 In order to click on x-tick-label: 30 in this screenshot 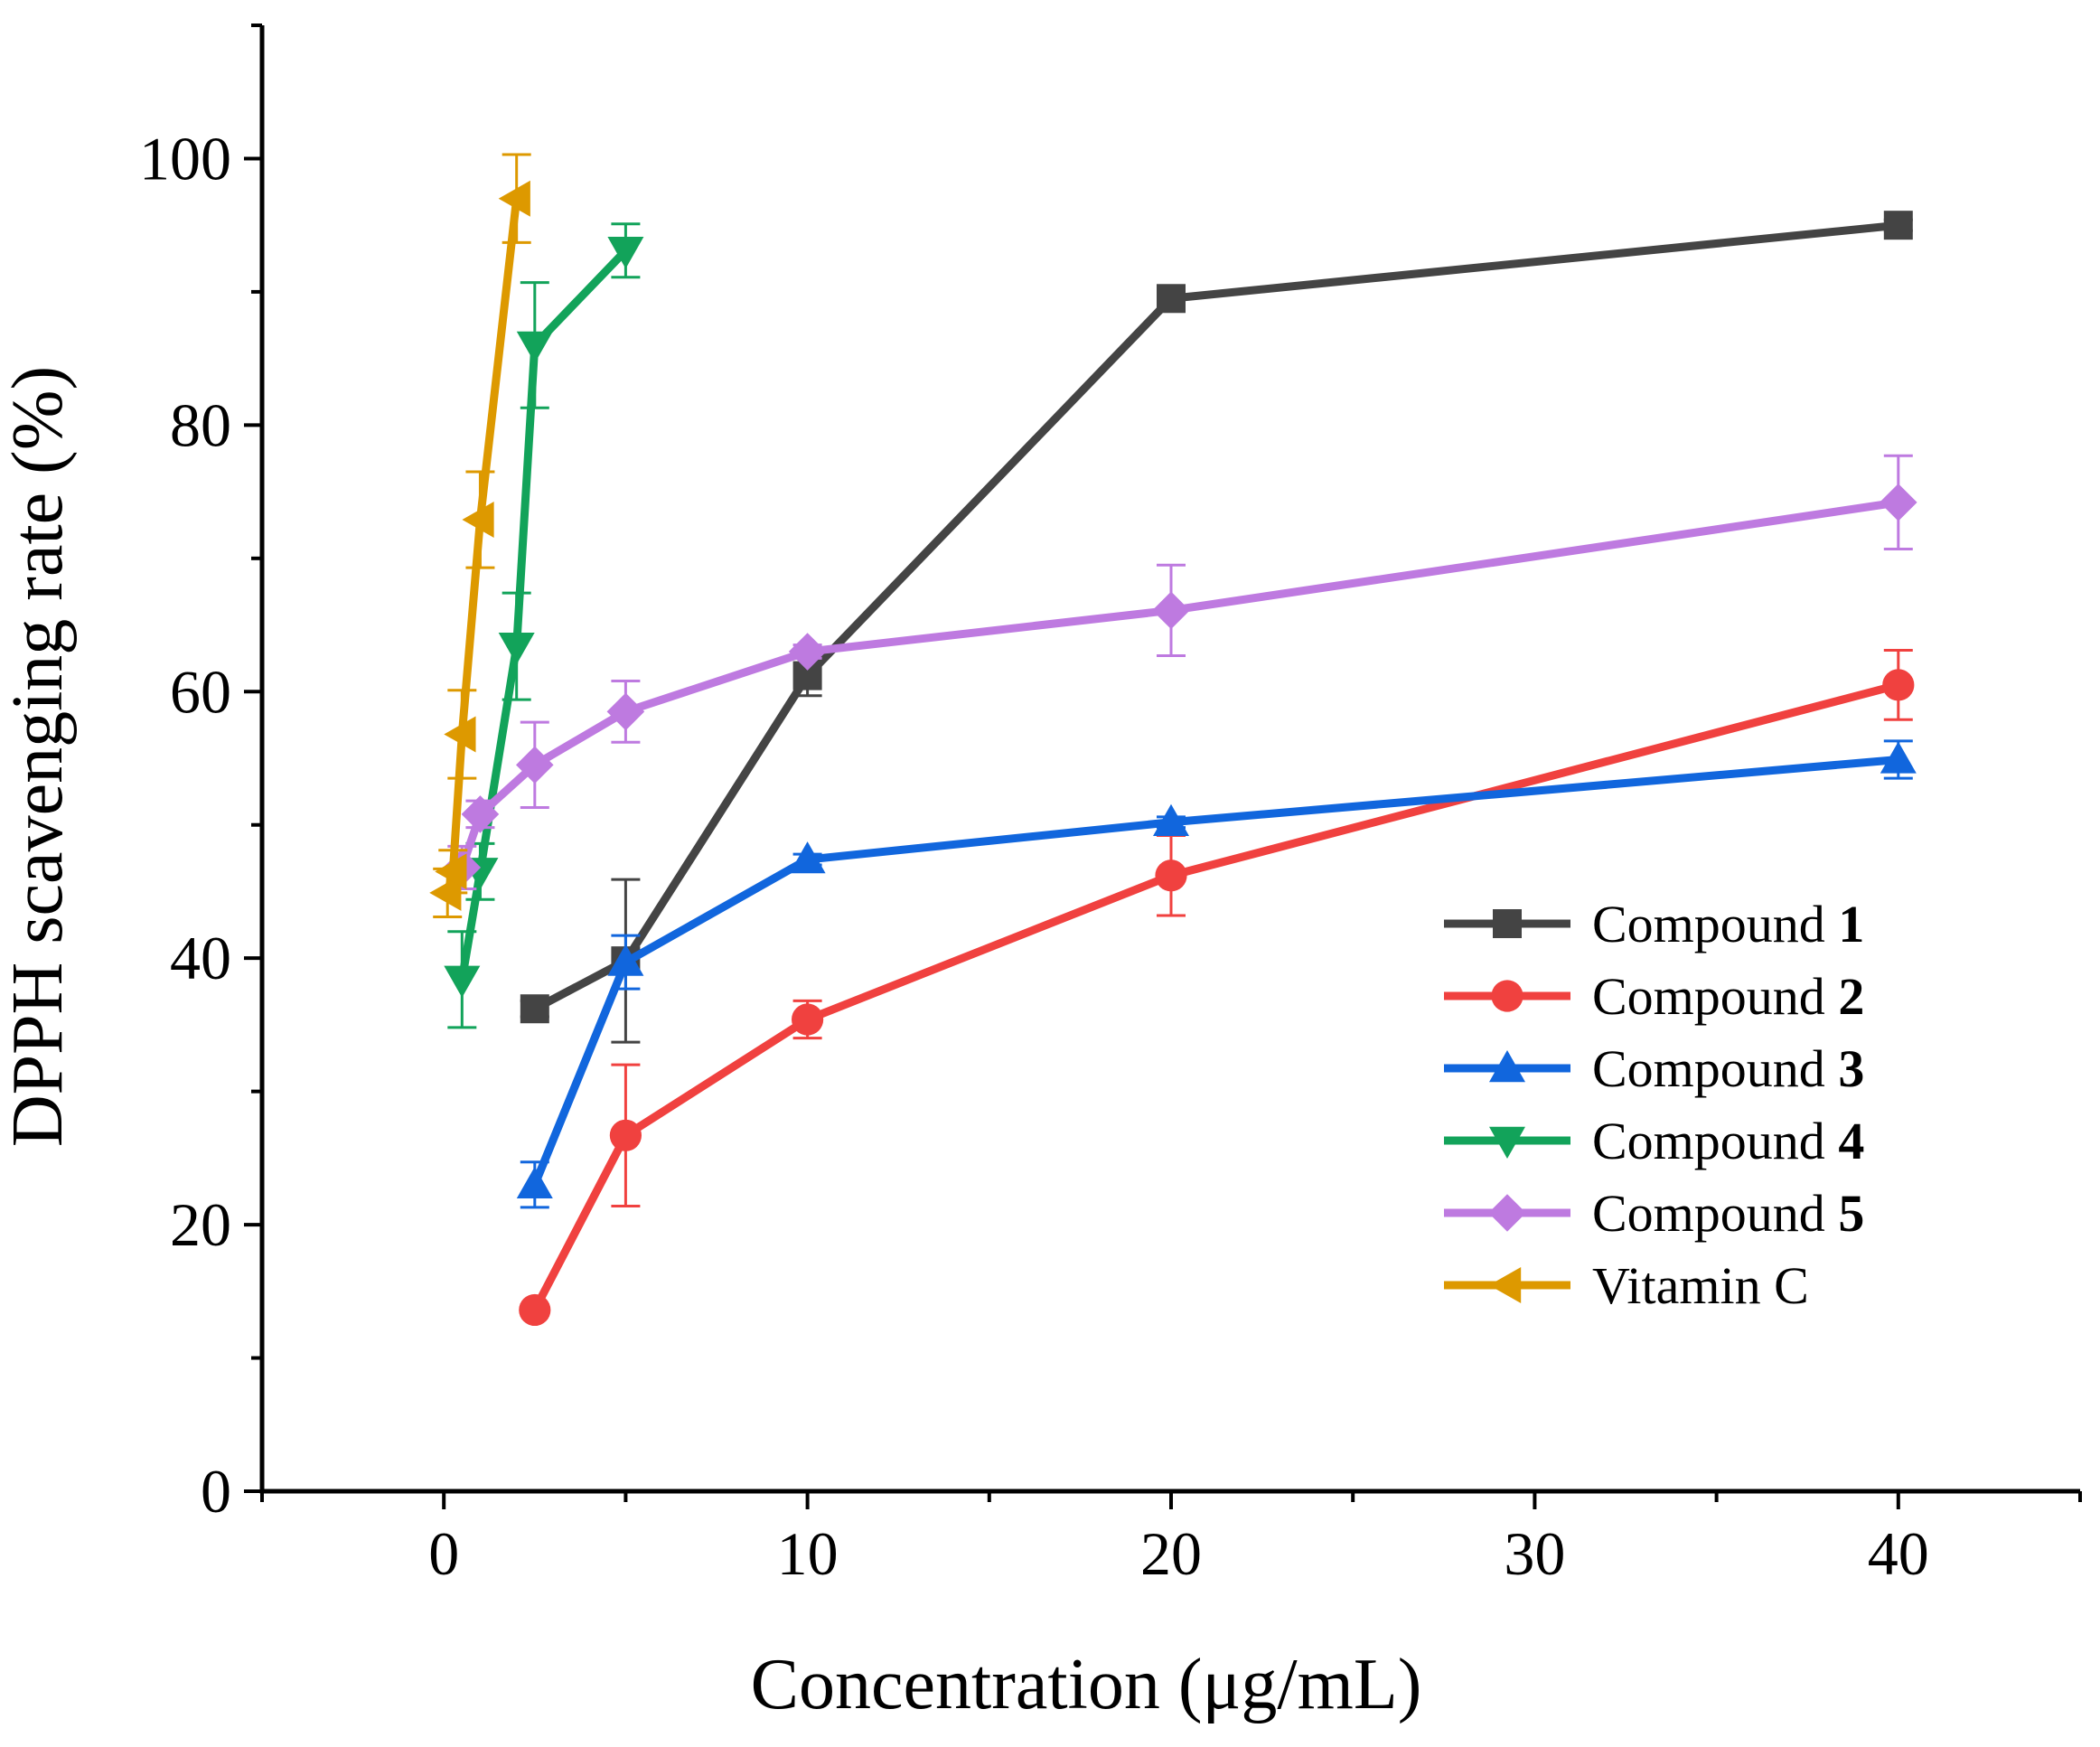, I will do `click(1534, 1554)`.